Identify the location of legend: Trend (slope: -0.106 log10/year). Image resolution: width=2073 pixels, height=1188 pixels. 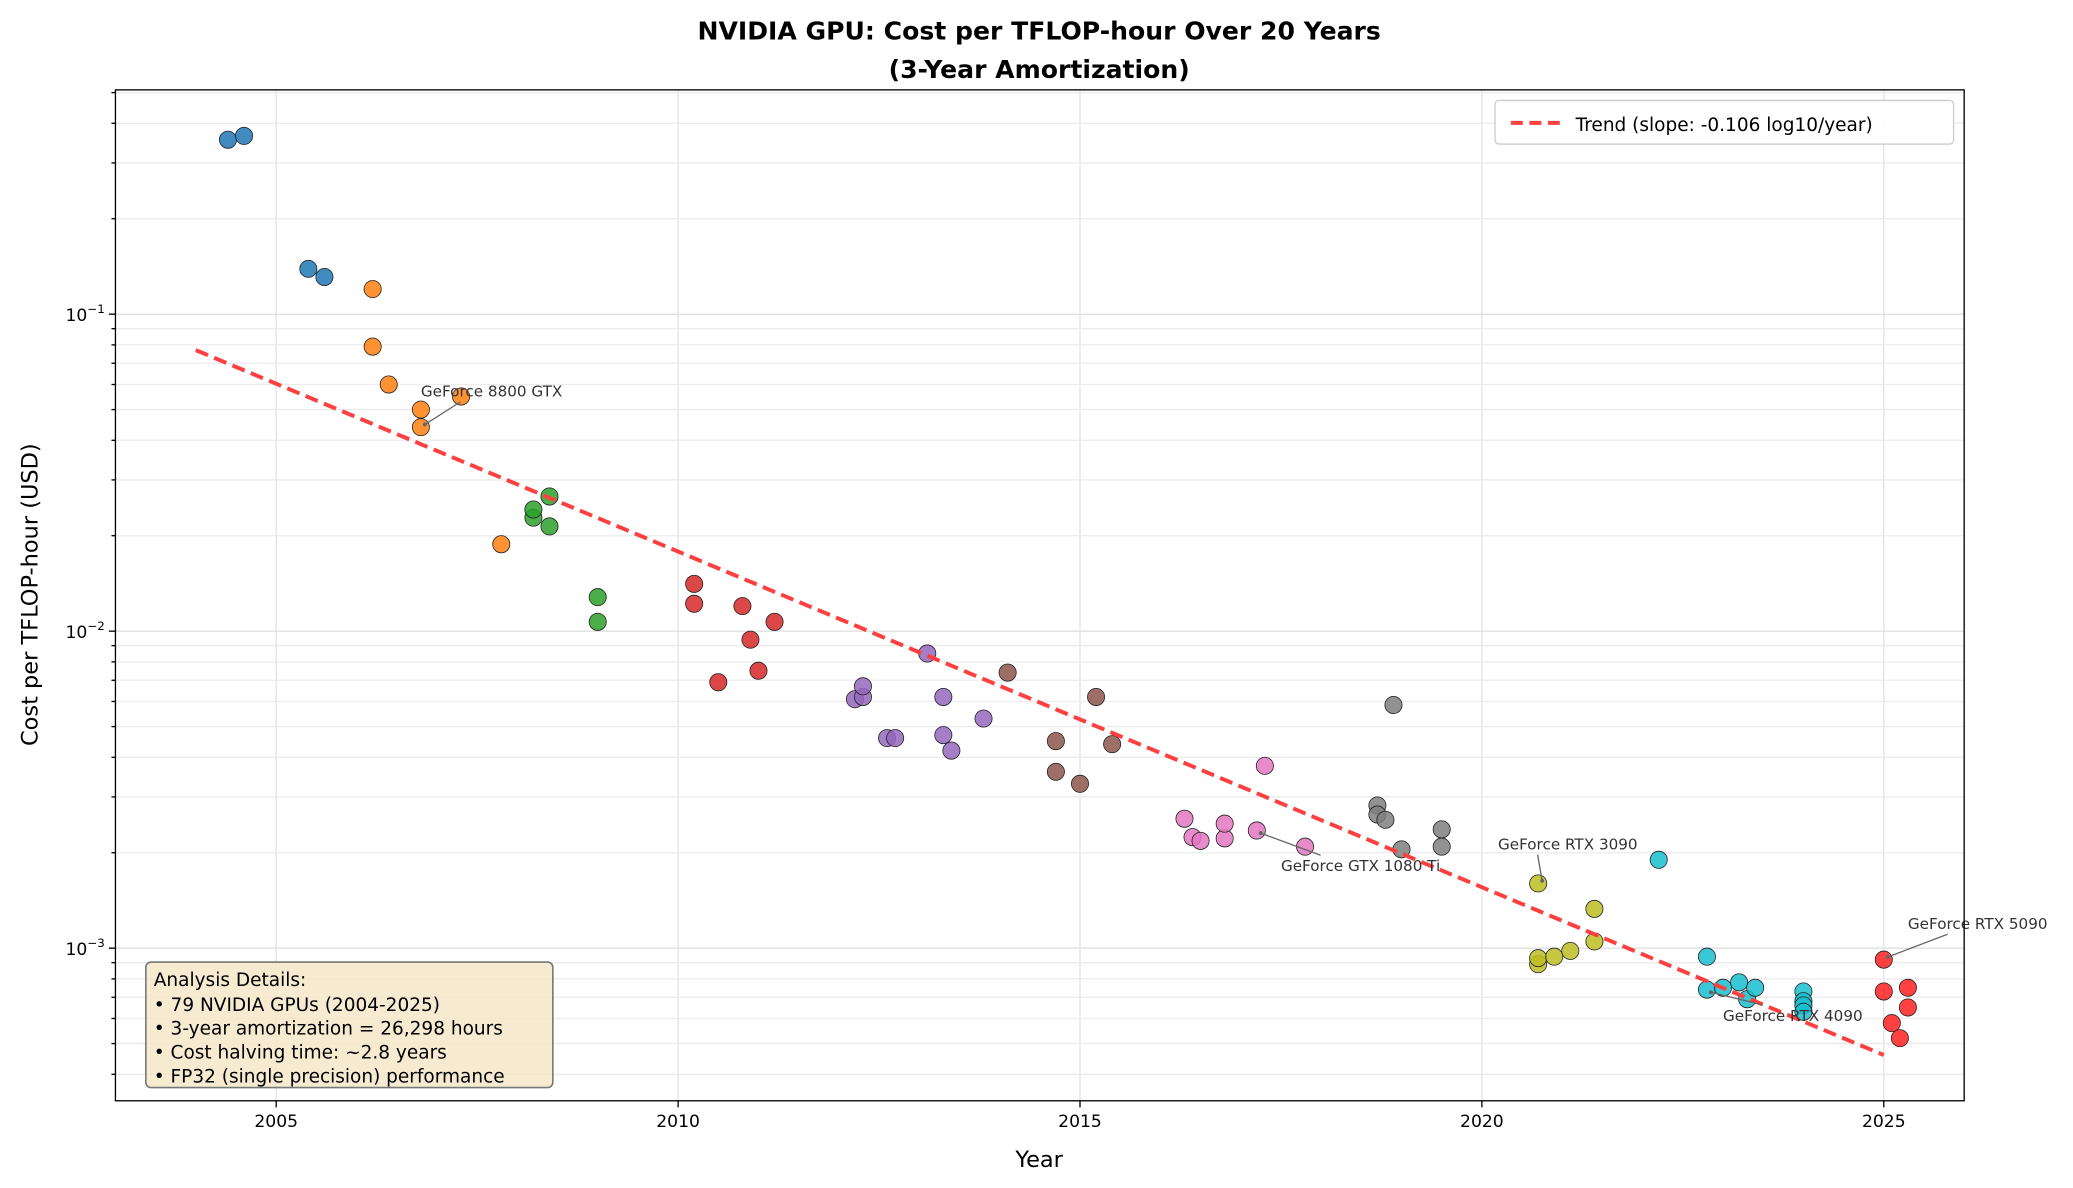
(1724, 122).